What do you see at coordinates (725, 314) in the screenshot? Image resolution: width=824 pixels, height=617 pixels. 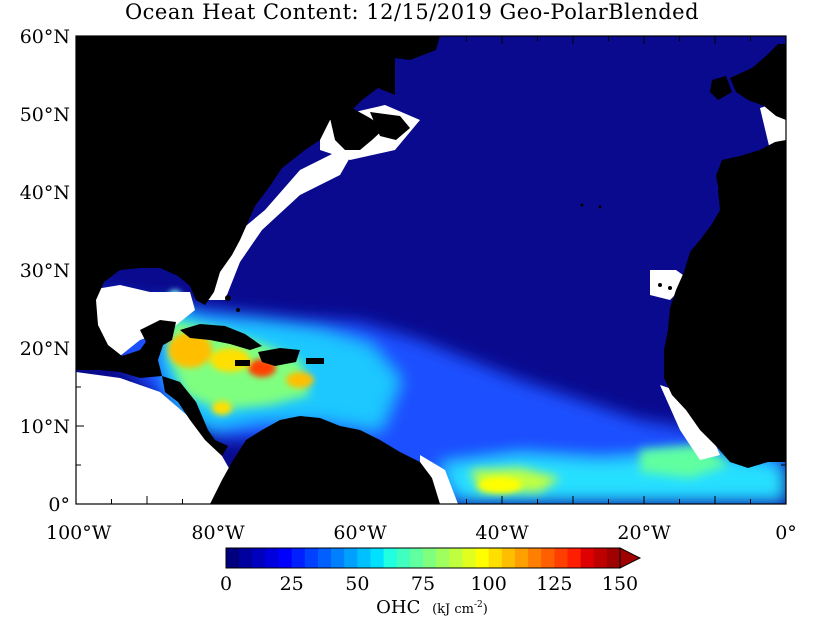 I see `africa-landmass` at bounding box center [725, 314].